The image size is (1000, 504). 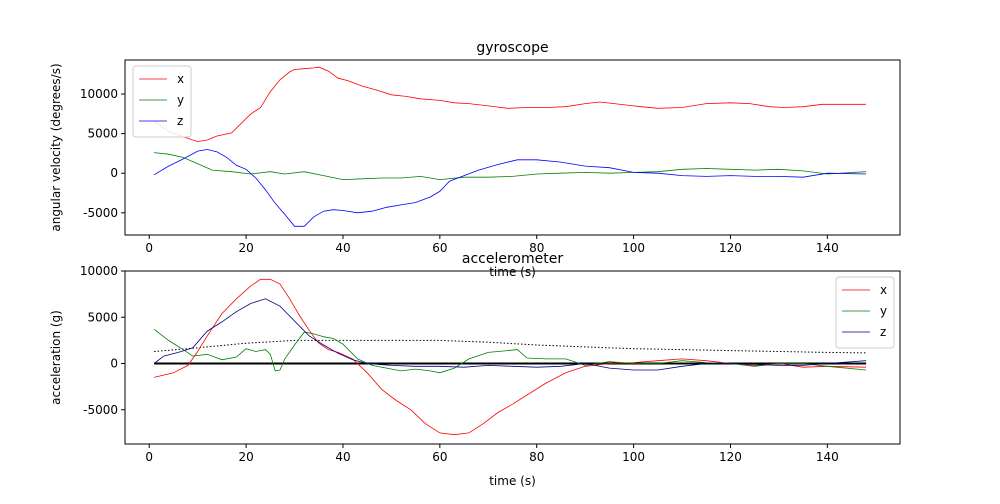 I want to click on y-axis-label: acceleration (g), so click(x=56, y=357).